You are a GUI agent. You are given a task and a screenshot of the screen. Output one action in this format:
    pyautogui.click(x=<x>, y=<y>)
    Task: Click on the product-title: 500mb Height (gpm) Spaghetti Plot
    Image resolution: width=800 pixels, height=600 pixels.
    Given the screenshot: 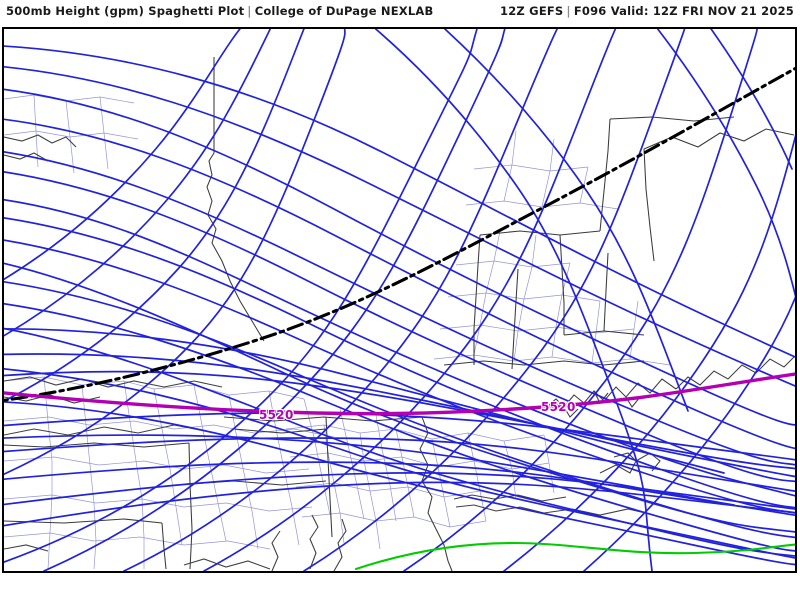 What is the action you would take?
    pyautogui.click(x=125, y=11)
    